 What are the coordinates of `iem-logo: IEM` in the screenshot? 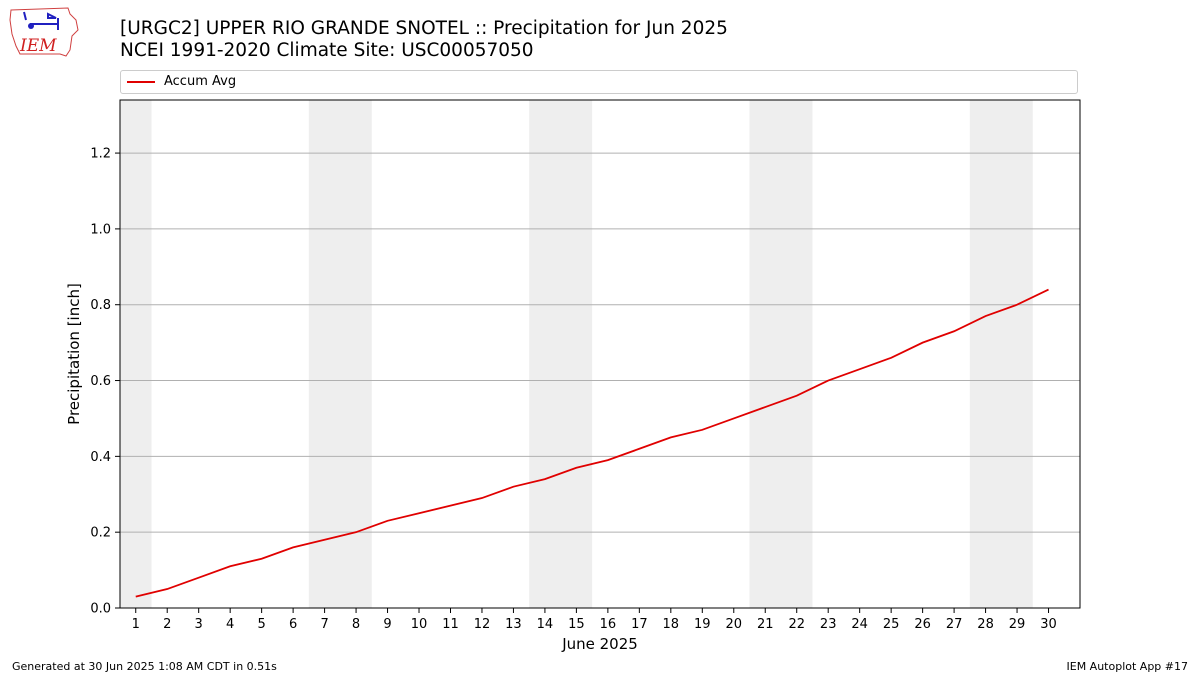 It's located at (44, 32).